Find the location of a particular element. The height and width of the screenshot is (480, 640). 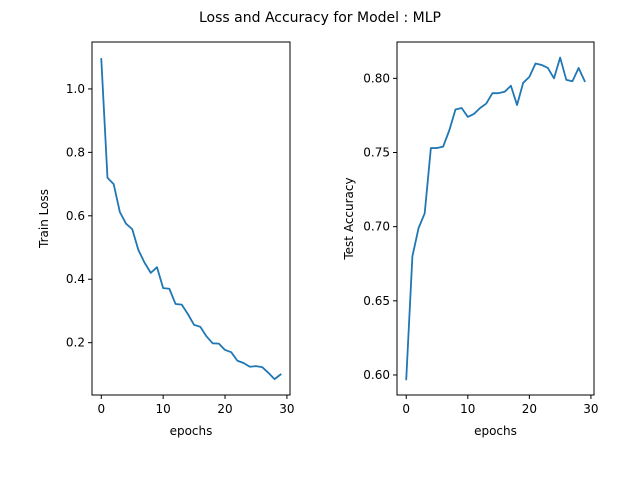

acc-y-tick-label: 0.60 is located at coordinates (376, 375).